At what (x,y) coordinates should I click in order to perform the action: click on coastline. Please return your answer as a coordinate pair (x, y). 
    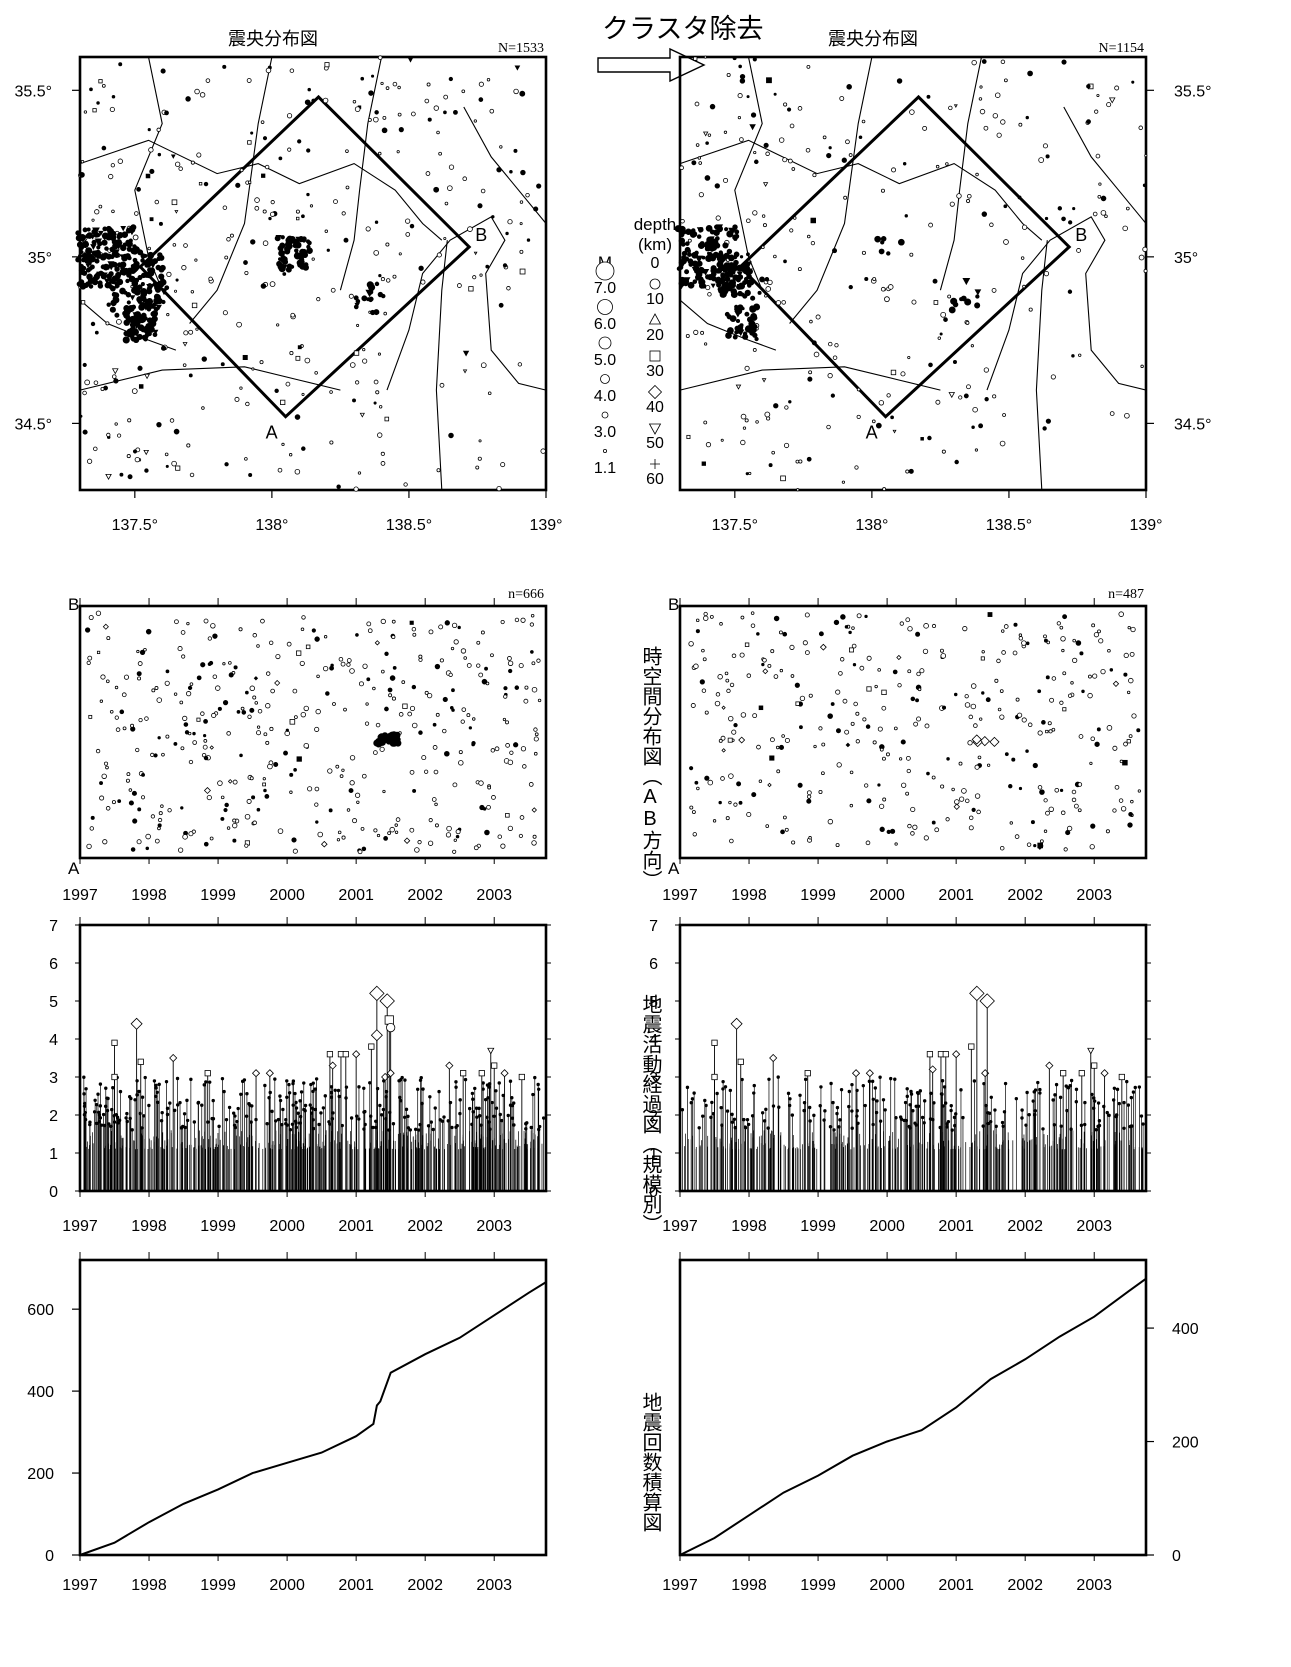
    Looking at the image, I should click on (261, 190).